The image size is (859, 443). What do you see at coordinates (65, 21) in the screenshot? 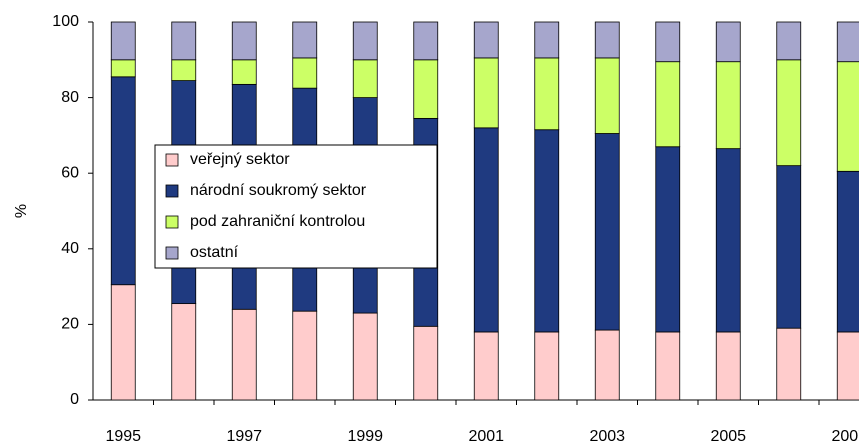
I see `y-tick-label: 100` at bounding box center [65, 21].